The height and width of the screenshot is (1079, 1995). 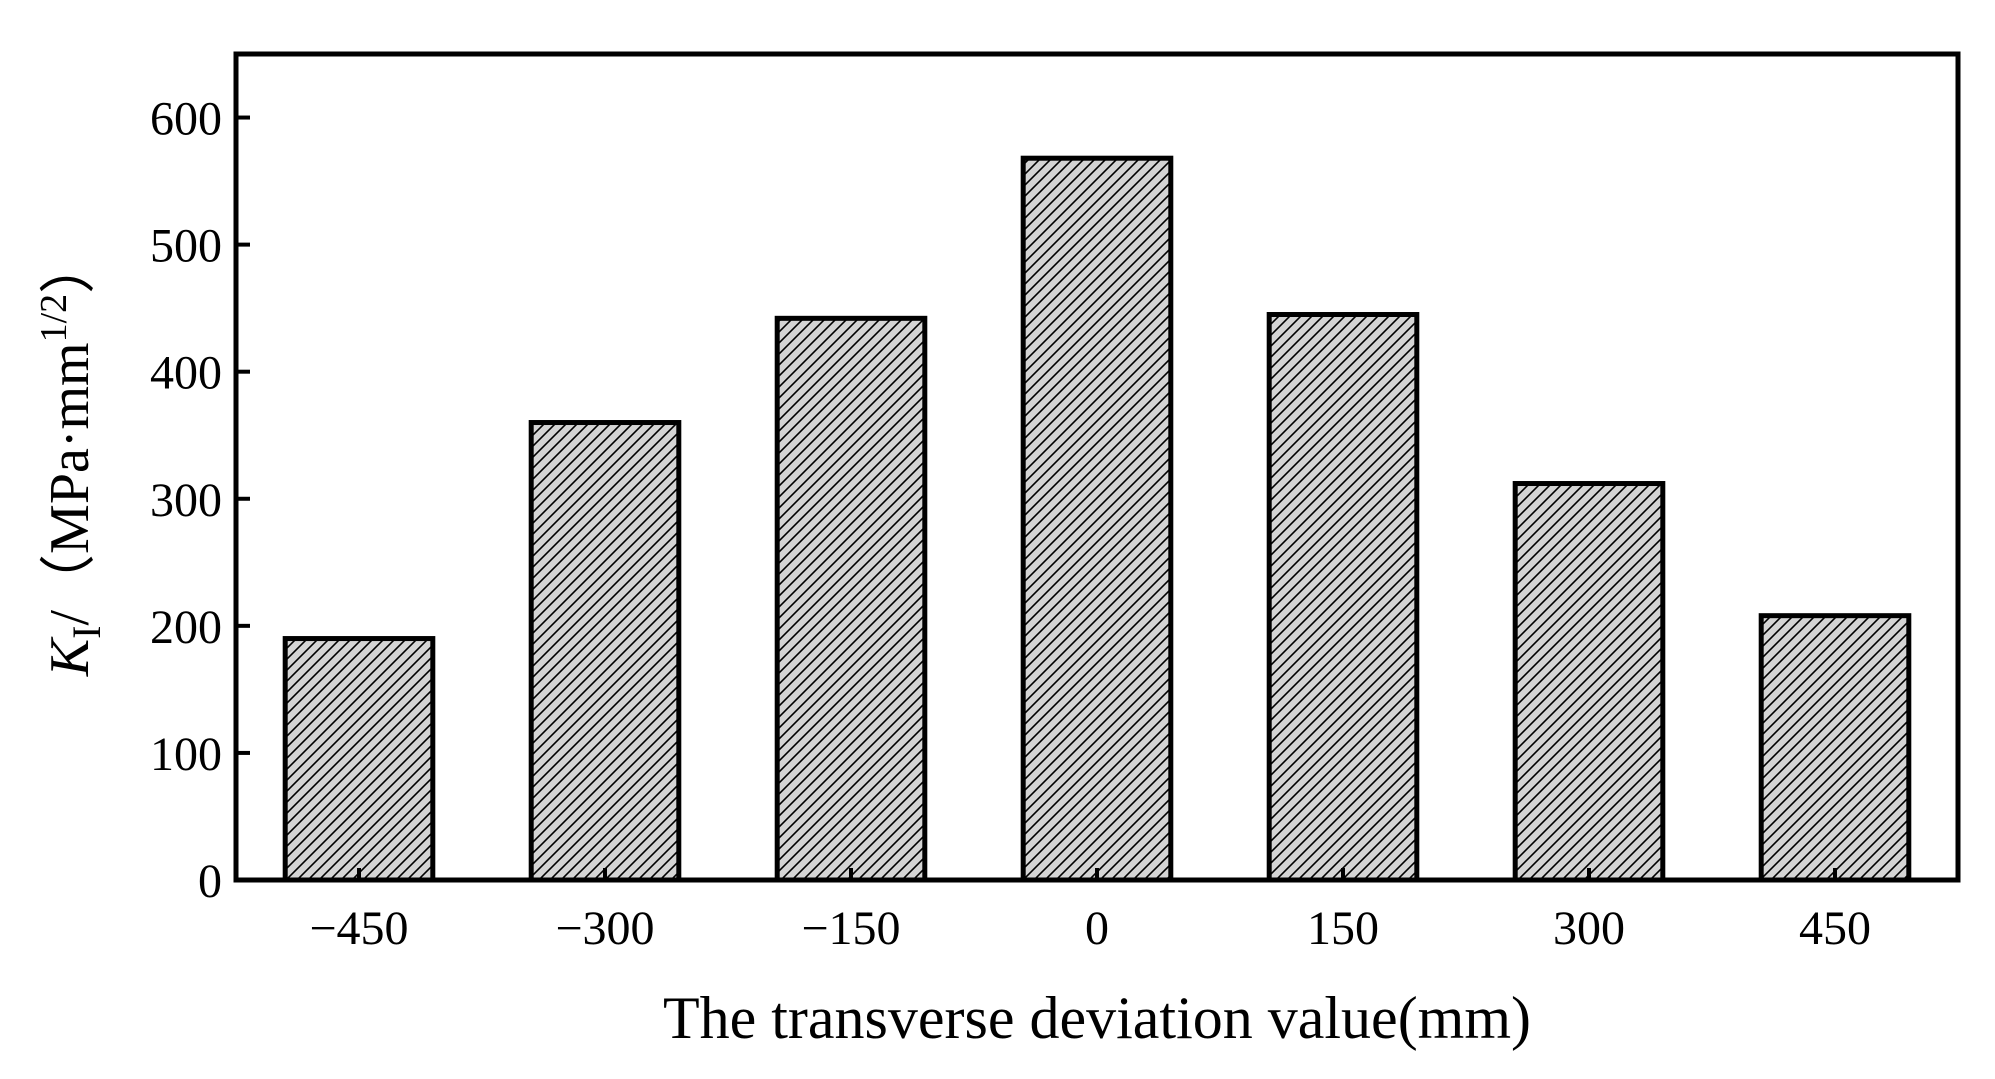 What do you see at coordinates (1097, 1018) in the screenshot?
I see `x-axis-title: The transverse deviation value(mm)` at bounding box center [1097, 1018].